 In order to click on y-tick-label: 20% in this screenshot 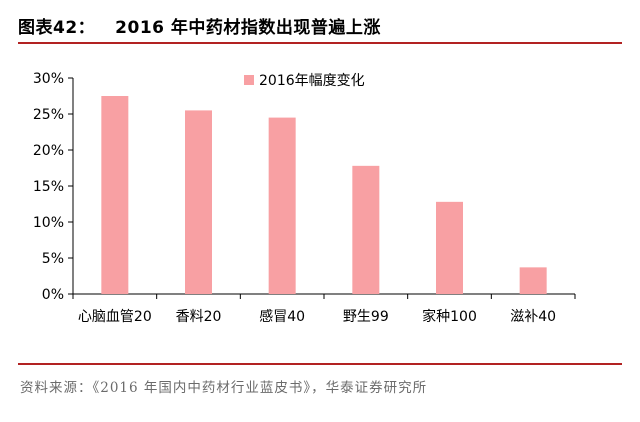, I will do `click(48, 151)`.